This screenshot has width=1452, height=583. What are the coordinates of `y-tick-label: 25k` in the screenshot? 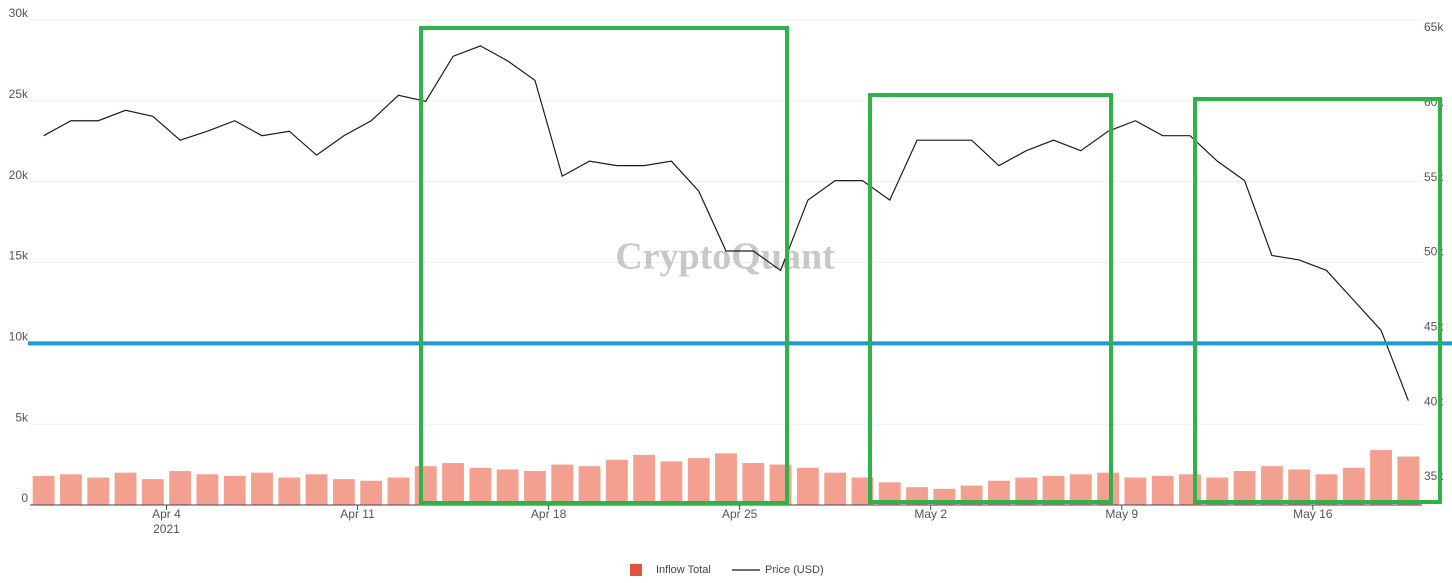 It's located at (19, 94).